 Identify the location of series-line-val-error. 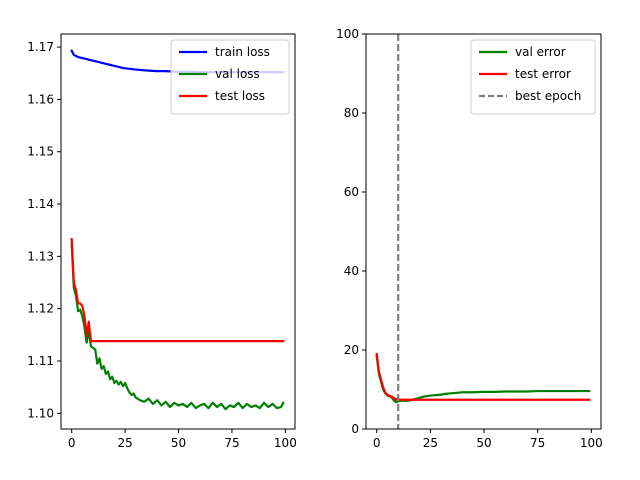
(483, 379).